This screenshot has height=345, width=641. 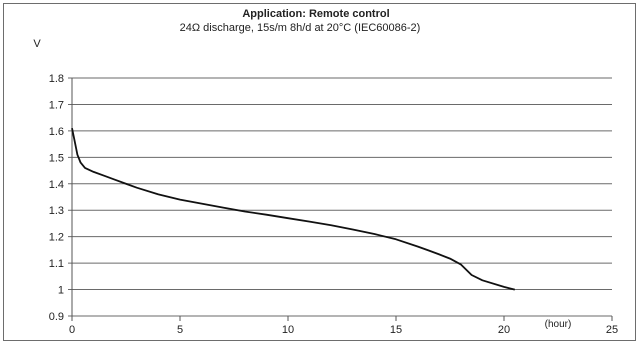 What do you see at coordinates (56, 158) in the screenshot?
I see `y-tick-label: 1.5` at bounding box center [56, 158].